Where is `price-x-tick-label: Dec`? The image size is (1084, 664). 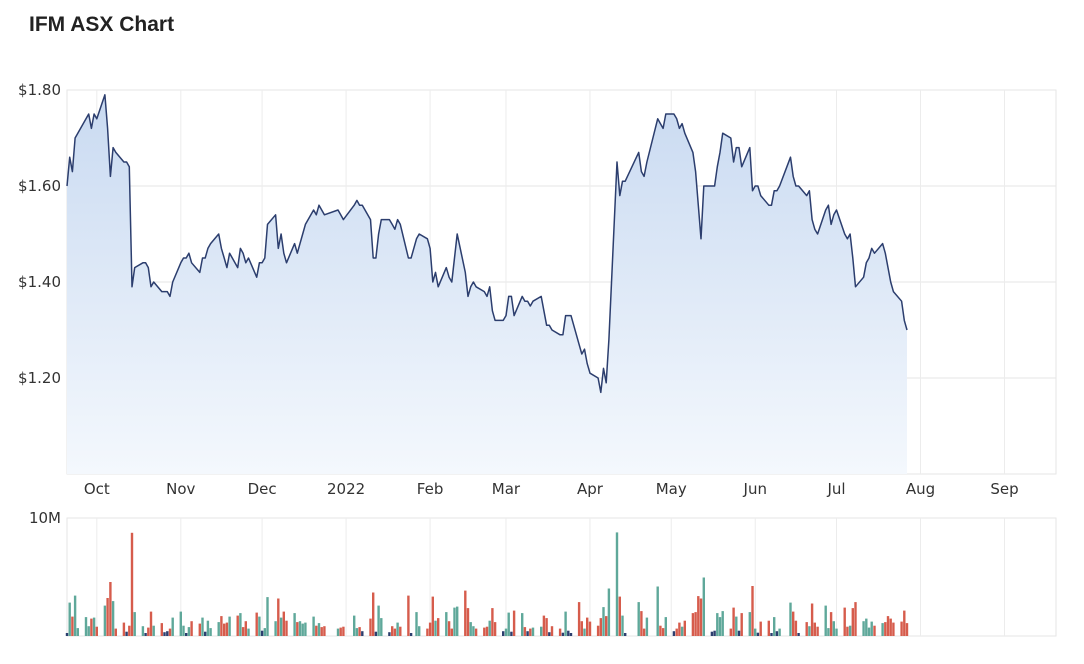 price-x-tick-label: Dec is located at coordinates (262, 489).